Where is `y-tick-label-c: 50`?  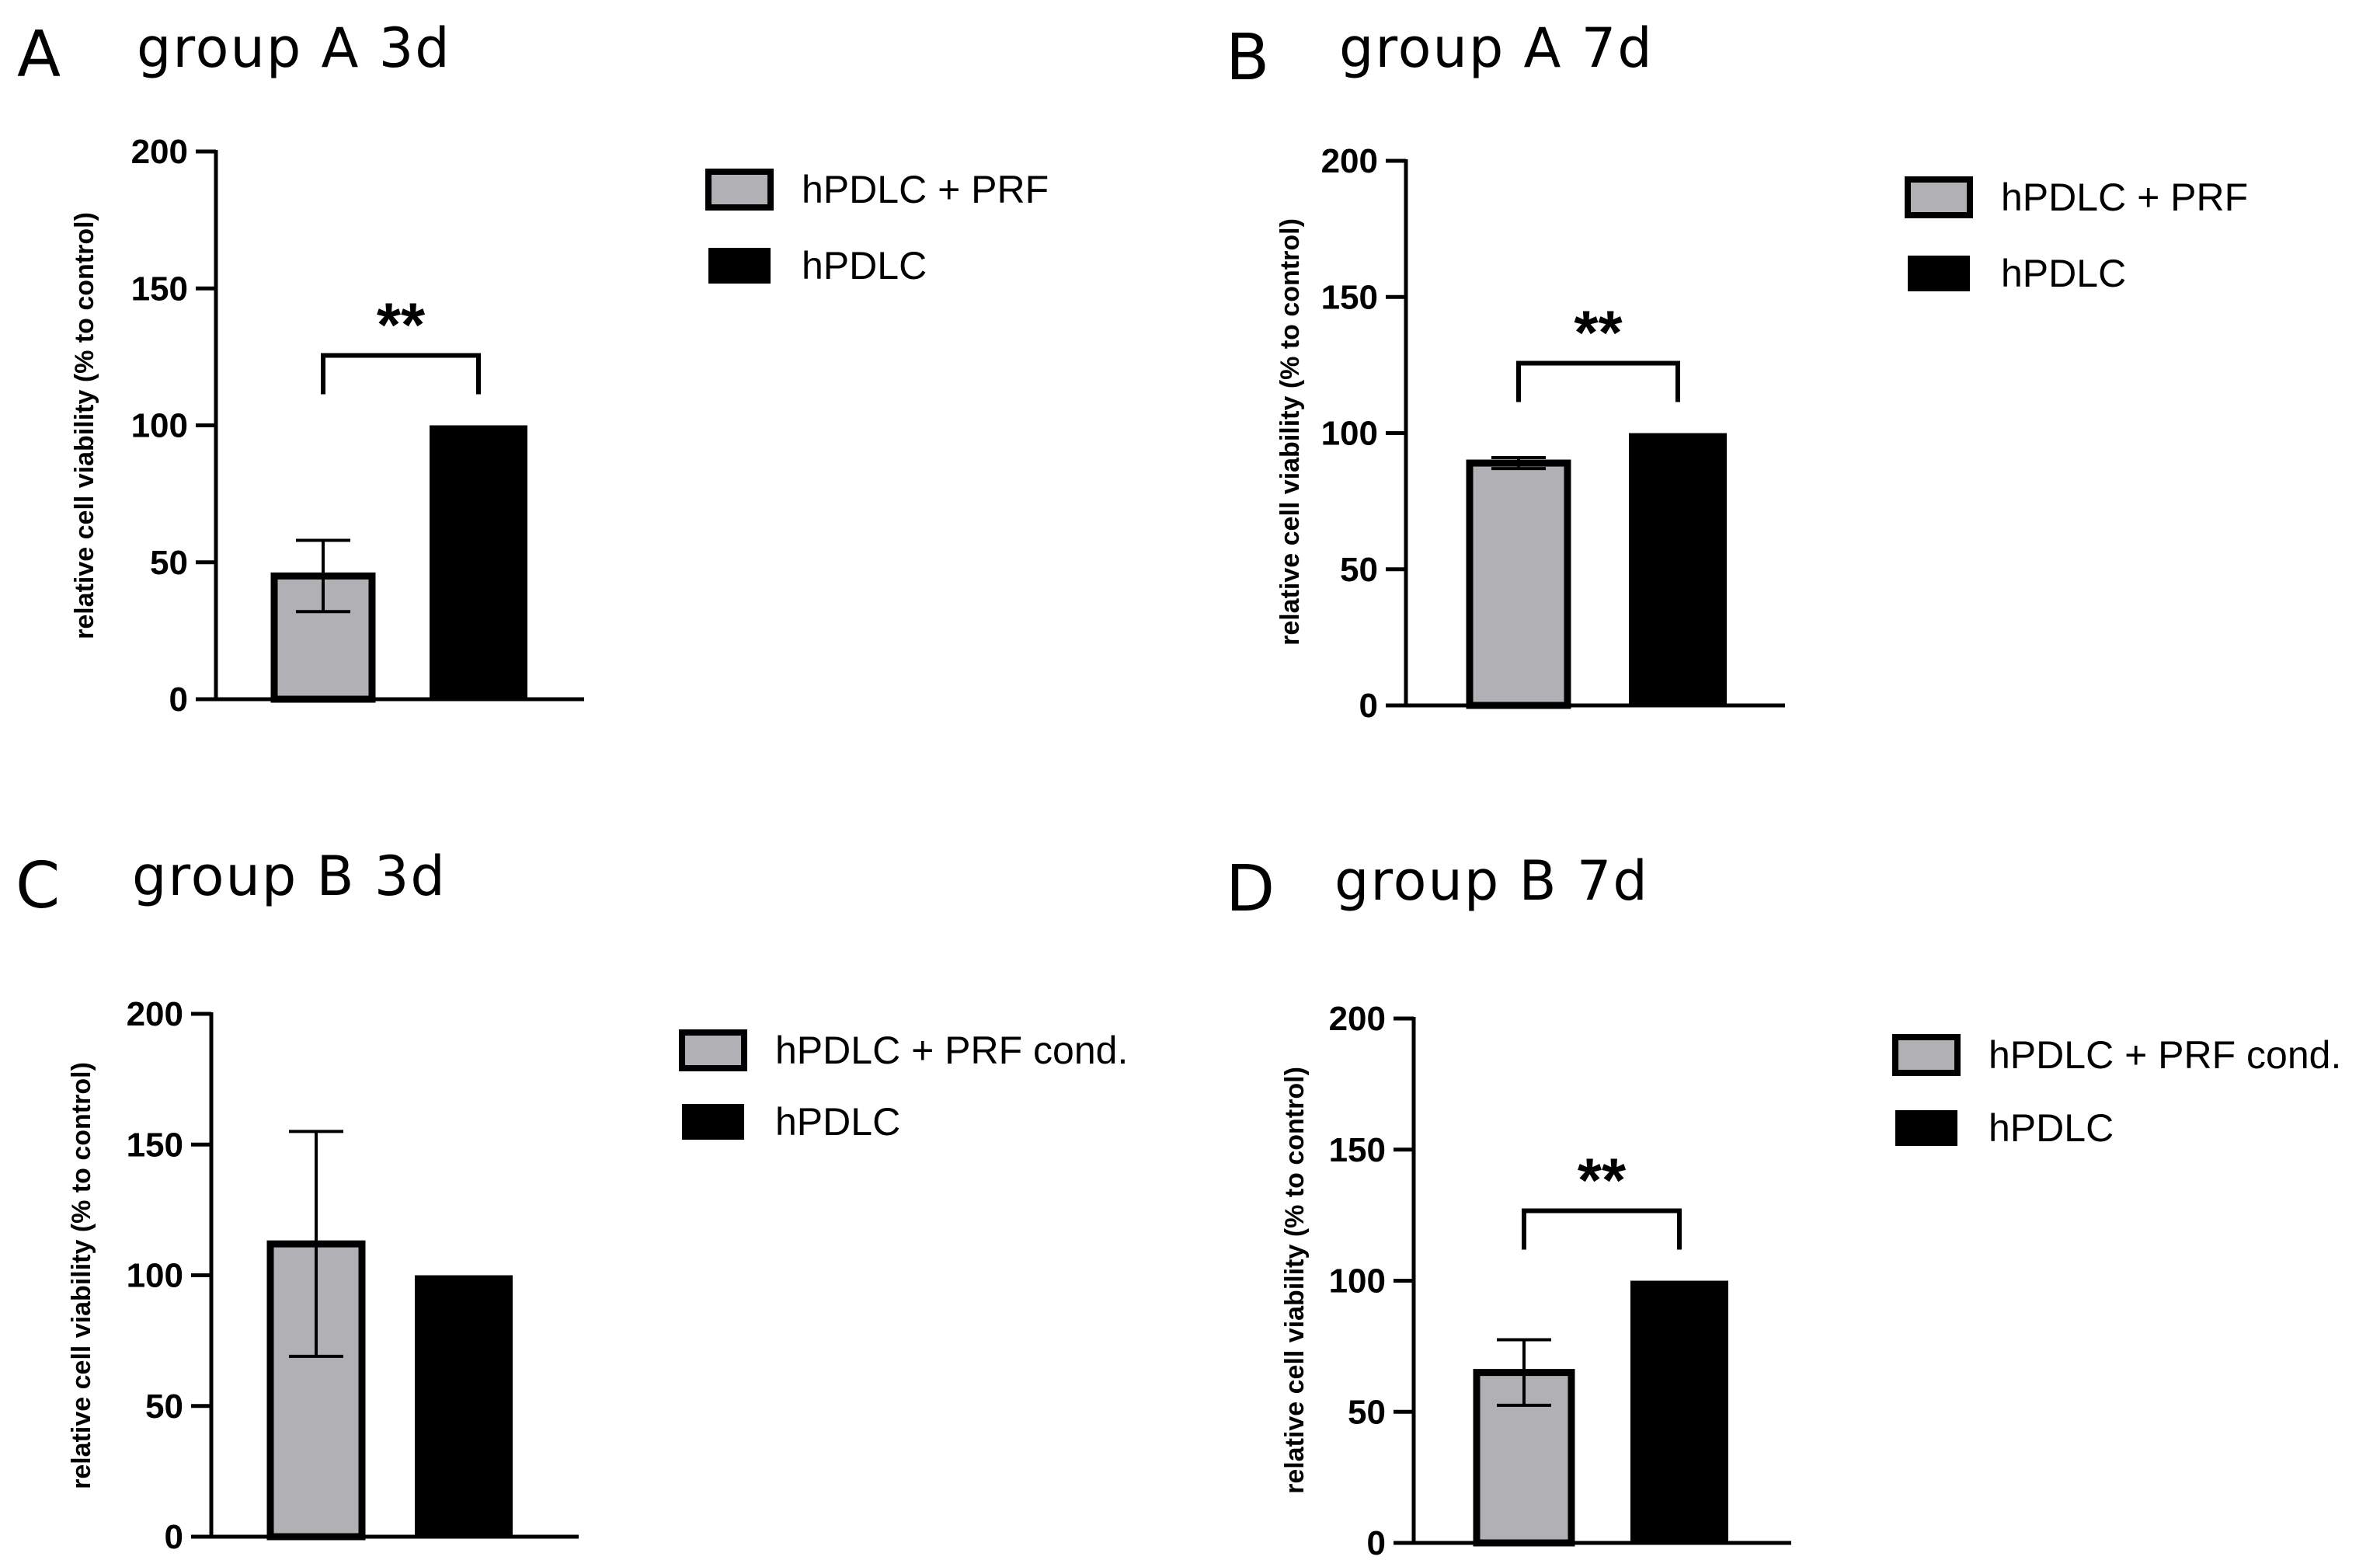
y-tick-label-c: 50 is located at coordinates (164, 1407).